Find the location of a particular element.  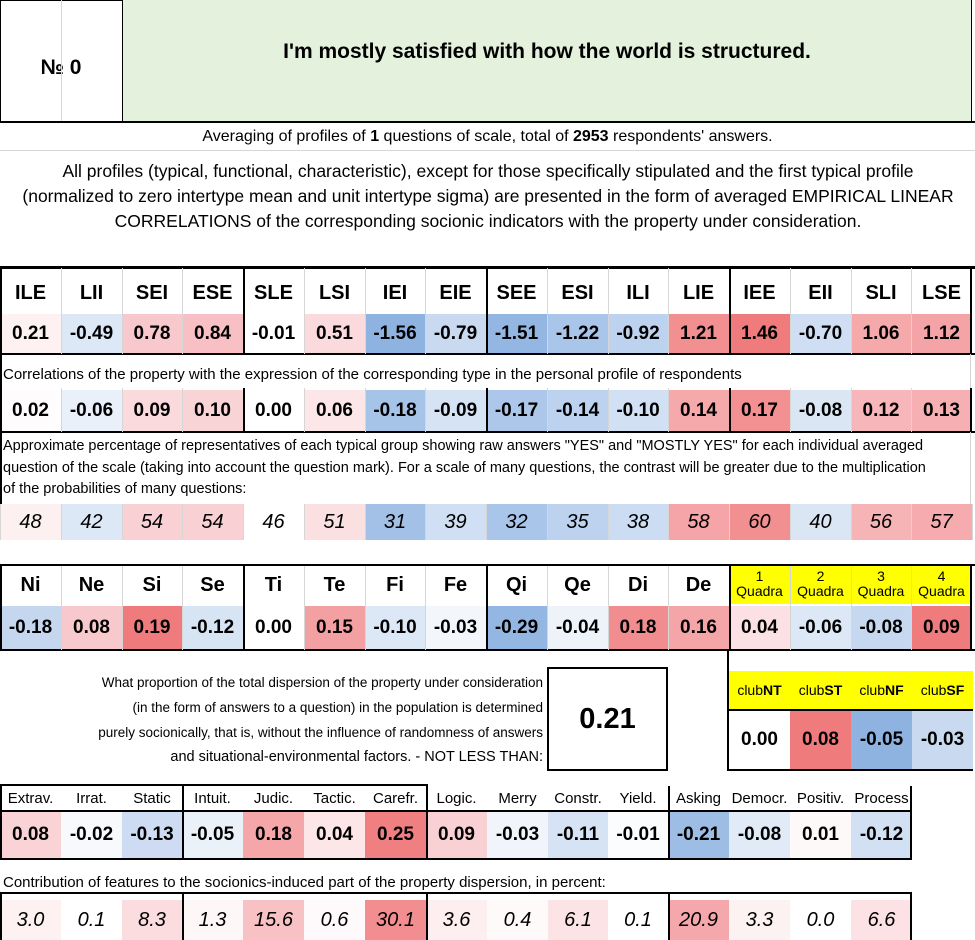

club-header-nf: club NF is located at coordinates (881, 690).